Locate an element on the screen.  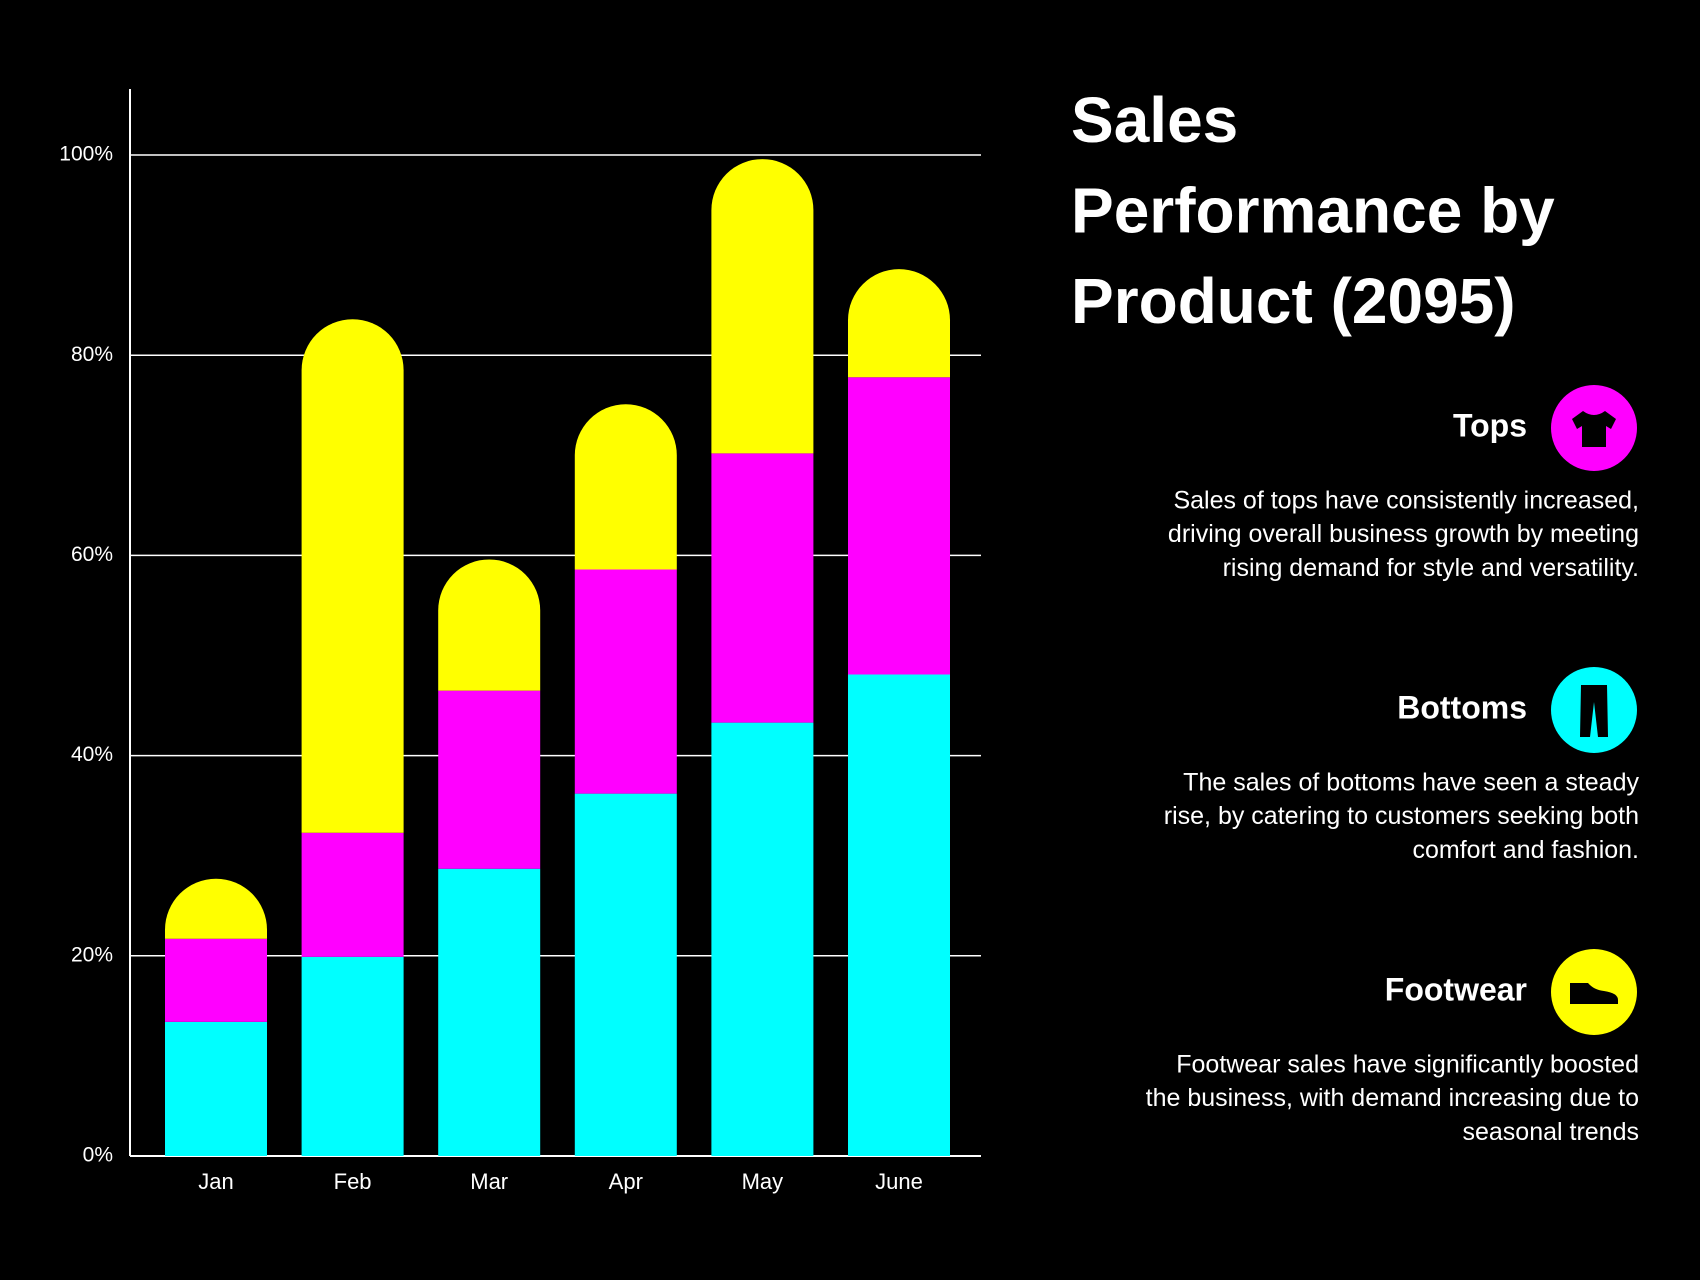
x-tick-label: Mar is located at coordinates (489, 1181).